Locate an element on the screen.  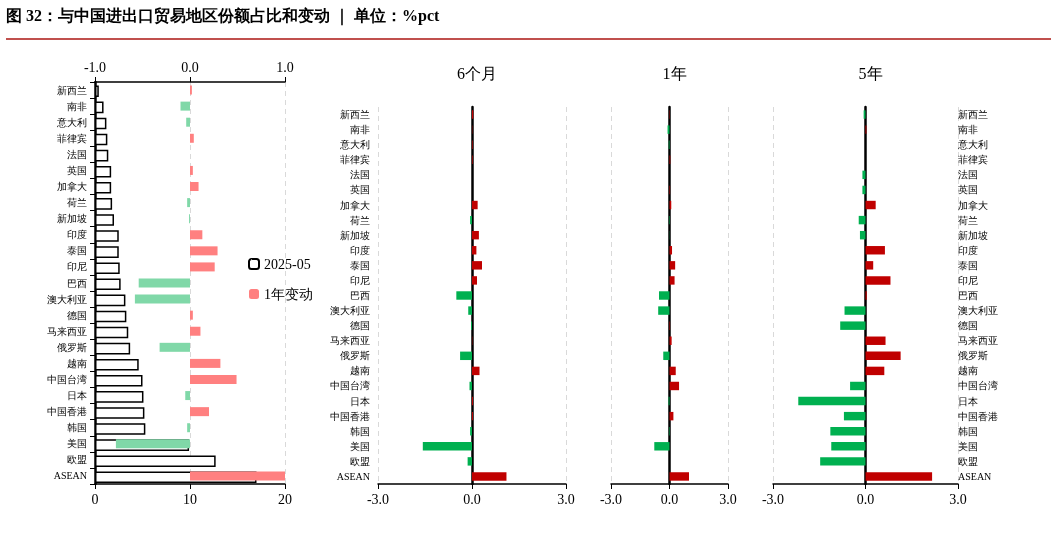
x-tick-label: 20 is located at coordinates (285, 499).